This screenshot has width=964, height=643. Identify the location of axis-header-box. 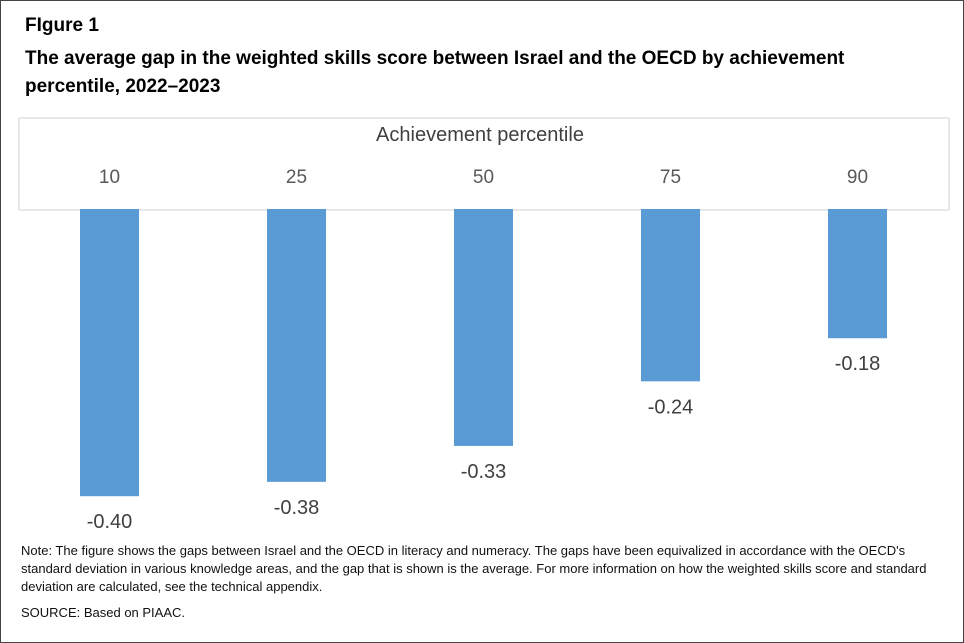
(484, 164).